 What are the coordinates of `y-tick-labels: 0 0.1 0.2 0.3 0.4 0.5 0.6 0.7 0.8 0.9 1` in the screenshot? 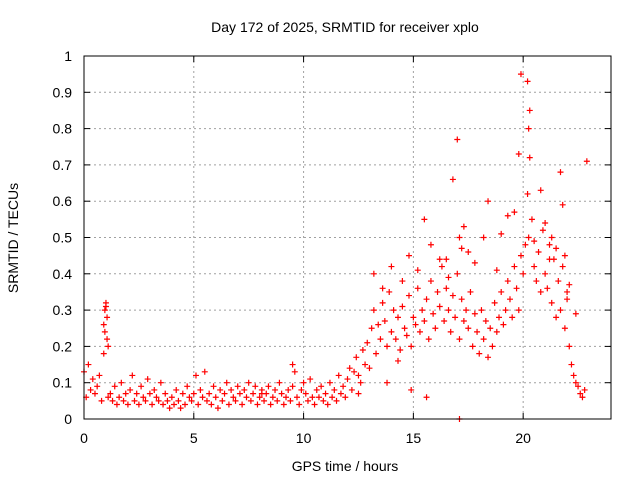 It's located at (63, 237).